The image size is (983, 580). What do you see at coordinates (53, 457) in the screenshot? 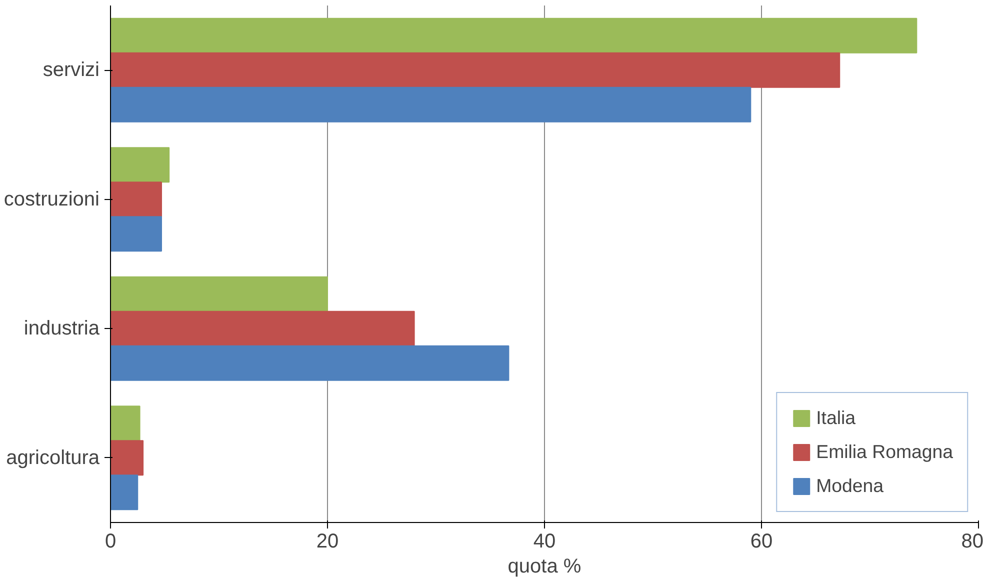
I see `y-tick-label: agricoltura` at bounding box center [53, 457].